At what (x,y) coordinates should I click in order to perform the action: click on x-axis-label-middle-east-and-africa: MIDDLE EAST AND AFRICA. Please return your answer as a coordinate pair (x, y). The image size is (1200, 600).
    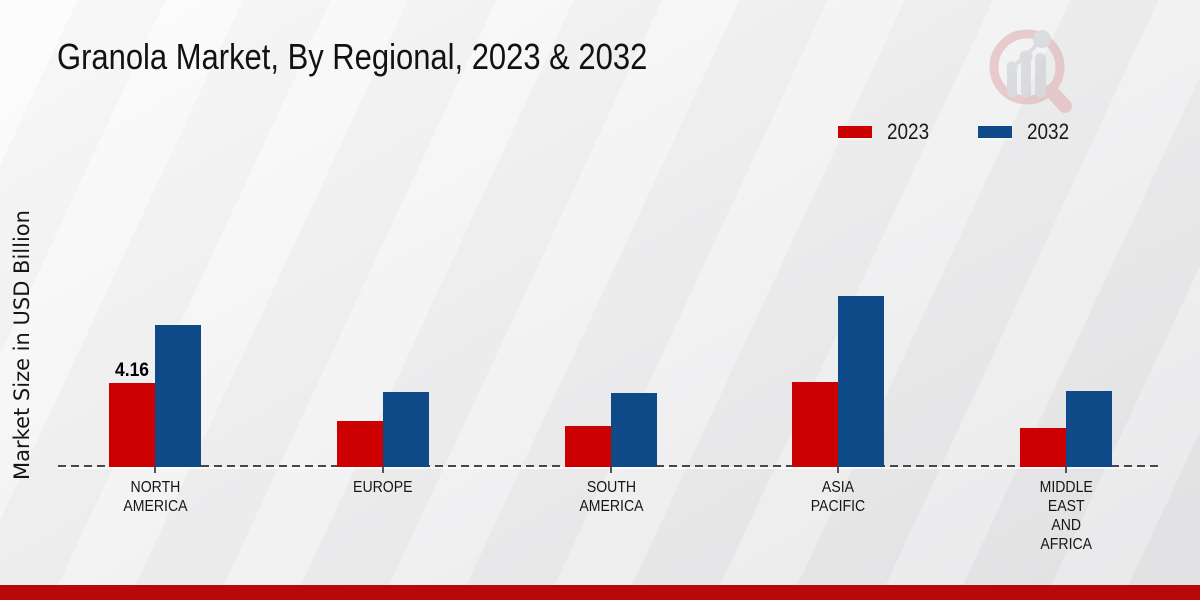
    Looking at the image, I should click on (1066, 516).